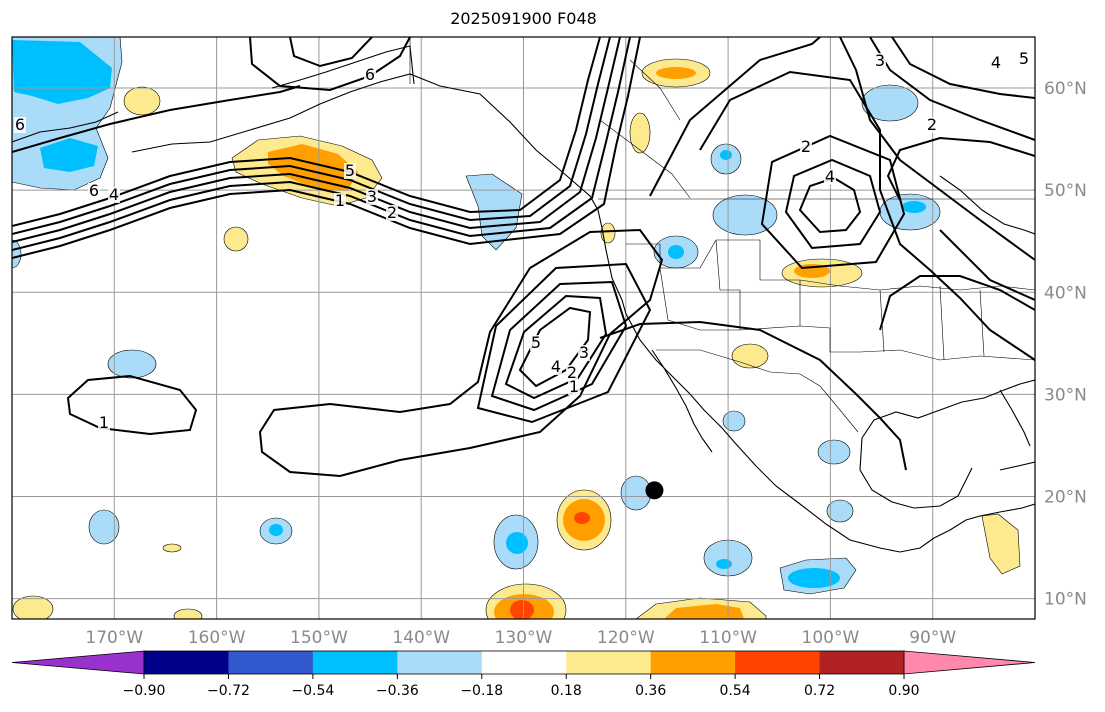 This screenshot has width=1105, height=712. I want to click on latitude-tick-labels: 60°N 50°N 40°N 30°N 20°N 10°N, so click(1065, 344).